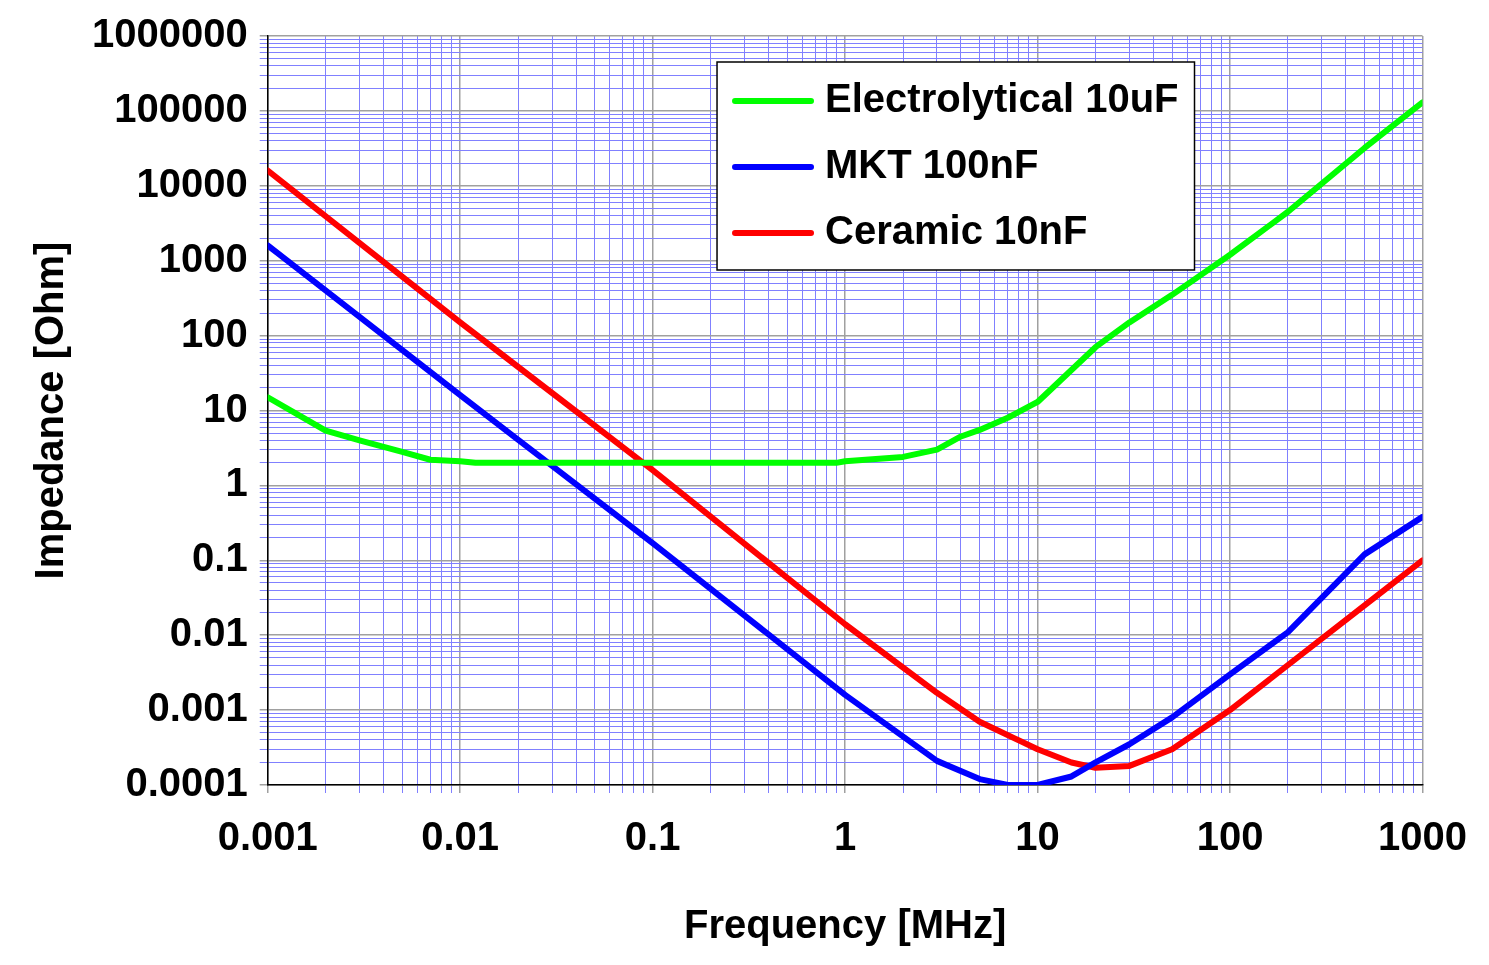  What do you see at coordinates (186, 782) in the screenshot?
I see `y-tick-label: 0.0001` at bounding box center [186, 782].